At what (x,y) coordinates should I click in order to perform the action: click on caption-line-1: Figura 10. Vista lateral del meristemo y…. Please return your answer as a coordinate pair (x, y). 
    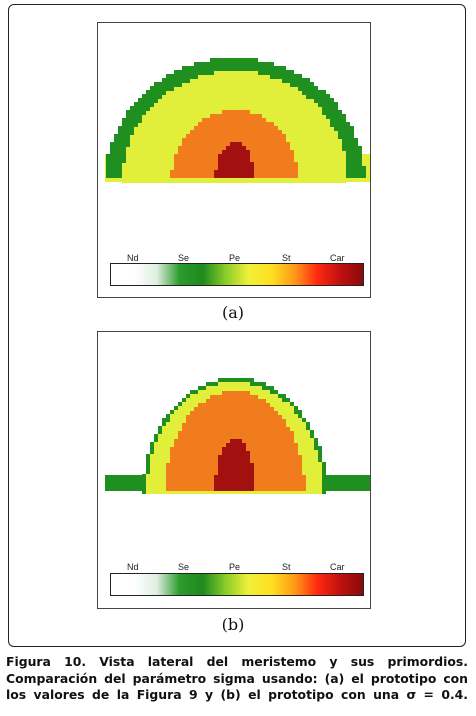
    Looking at the image, I should click on (237, 661).